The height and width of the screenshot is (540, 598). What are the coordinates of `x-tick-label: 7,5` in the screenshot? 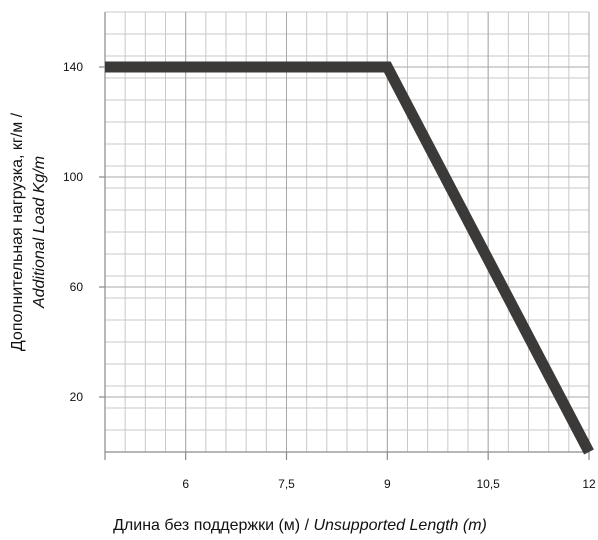 It's located at (286, 484).